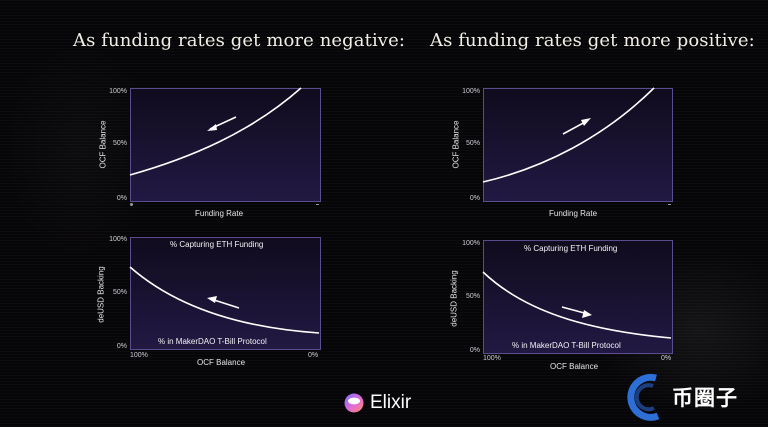  I want to click on watermark: 币圈子, so click(682, 397).